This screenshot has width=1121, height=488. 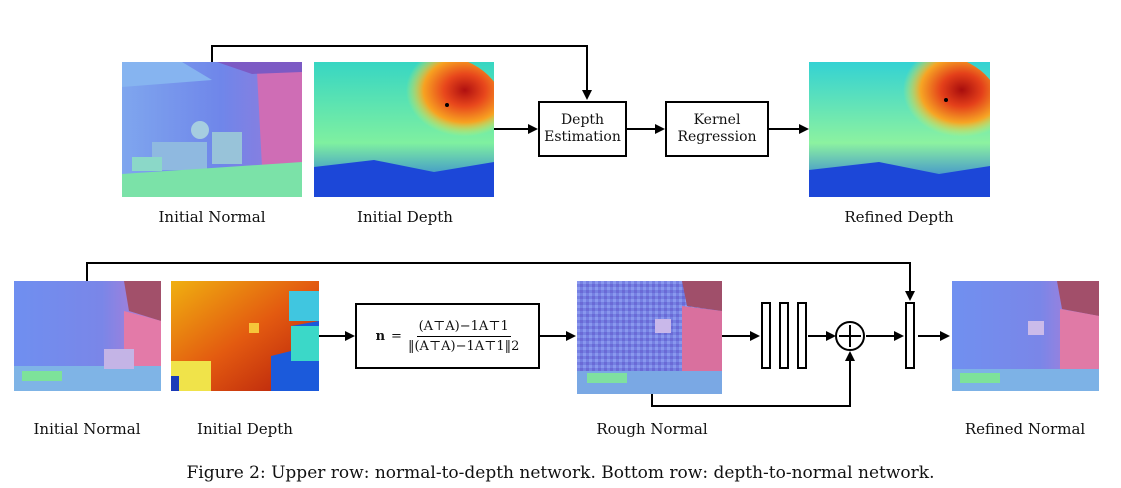 What do you see at coordinates (380, 336) in the screenshot?
I see `formula-lhs: n` at bounding box center [380, 336].